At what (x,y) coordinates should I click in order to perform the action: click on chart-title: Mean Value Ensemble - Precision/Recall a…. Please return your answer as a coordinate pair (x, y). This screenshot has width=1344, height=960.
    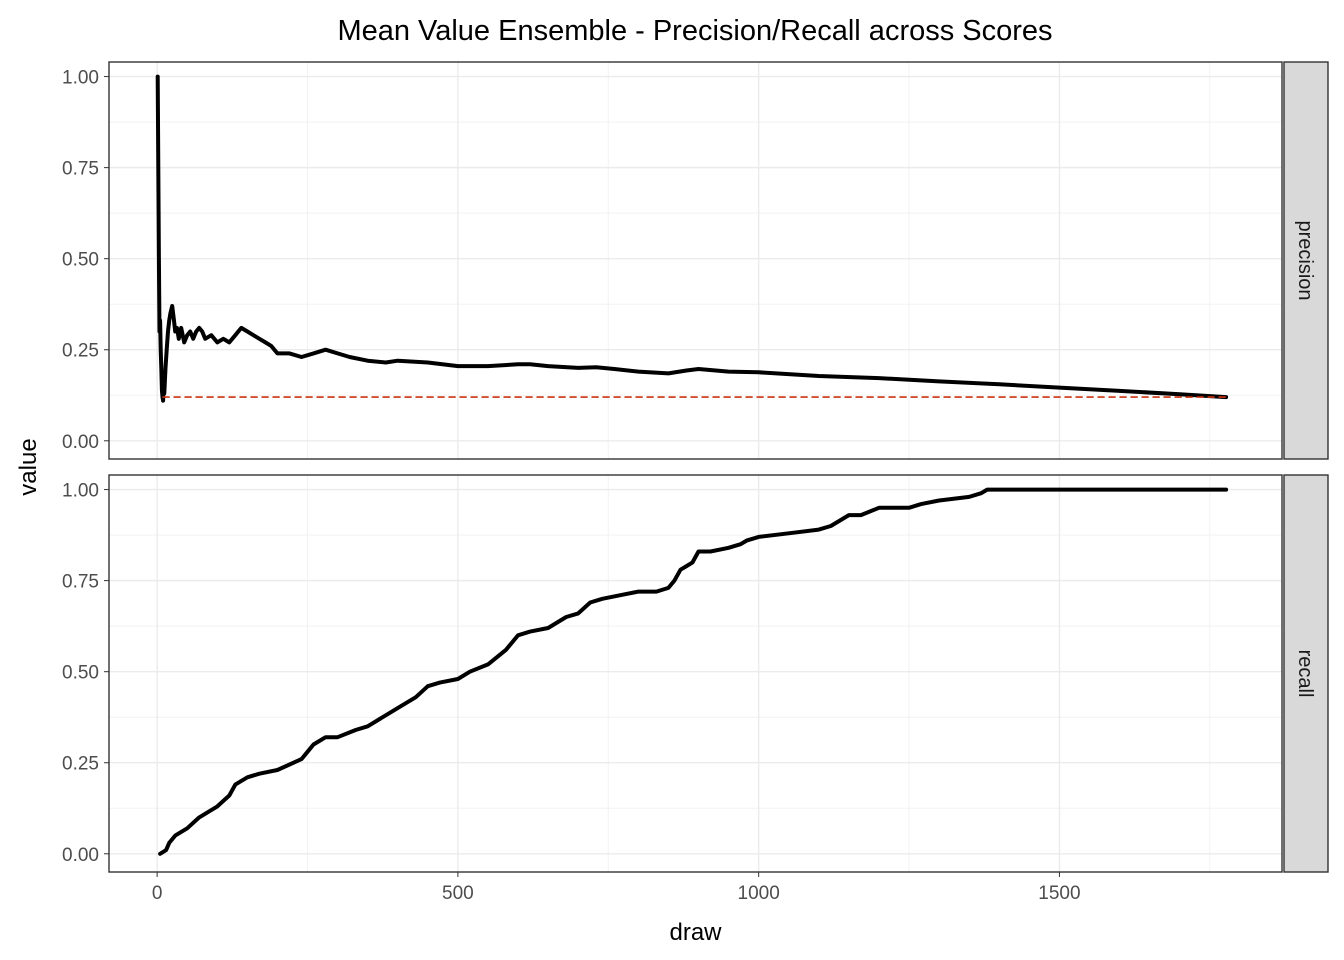
    Looking at the image, I should click on (694, 31).